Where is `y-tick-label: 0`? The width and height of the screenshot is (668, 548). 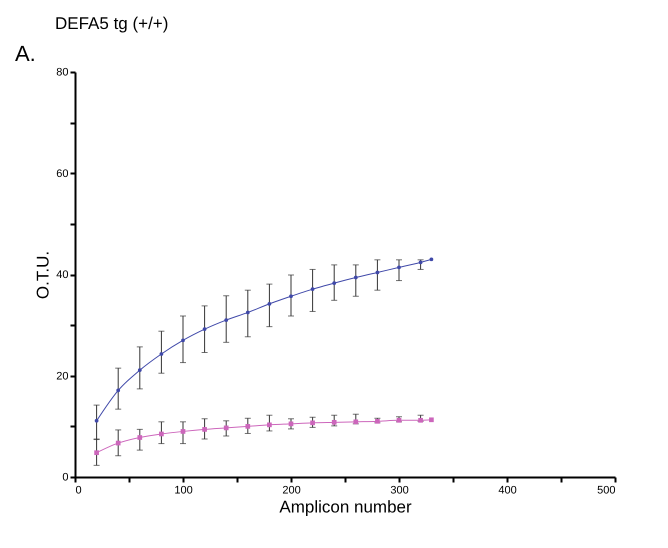 y-tick-label: 0 is located at coordinates (65, 478).